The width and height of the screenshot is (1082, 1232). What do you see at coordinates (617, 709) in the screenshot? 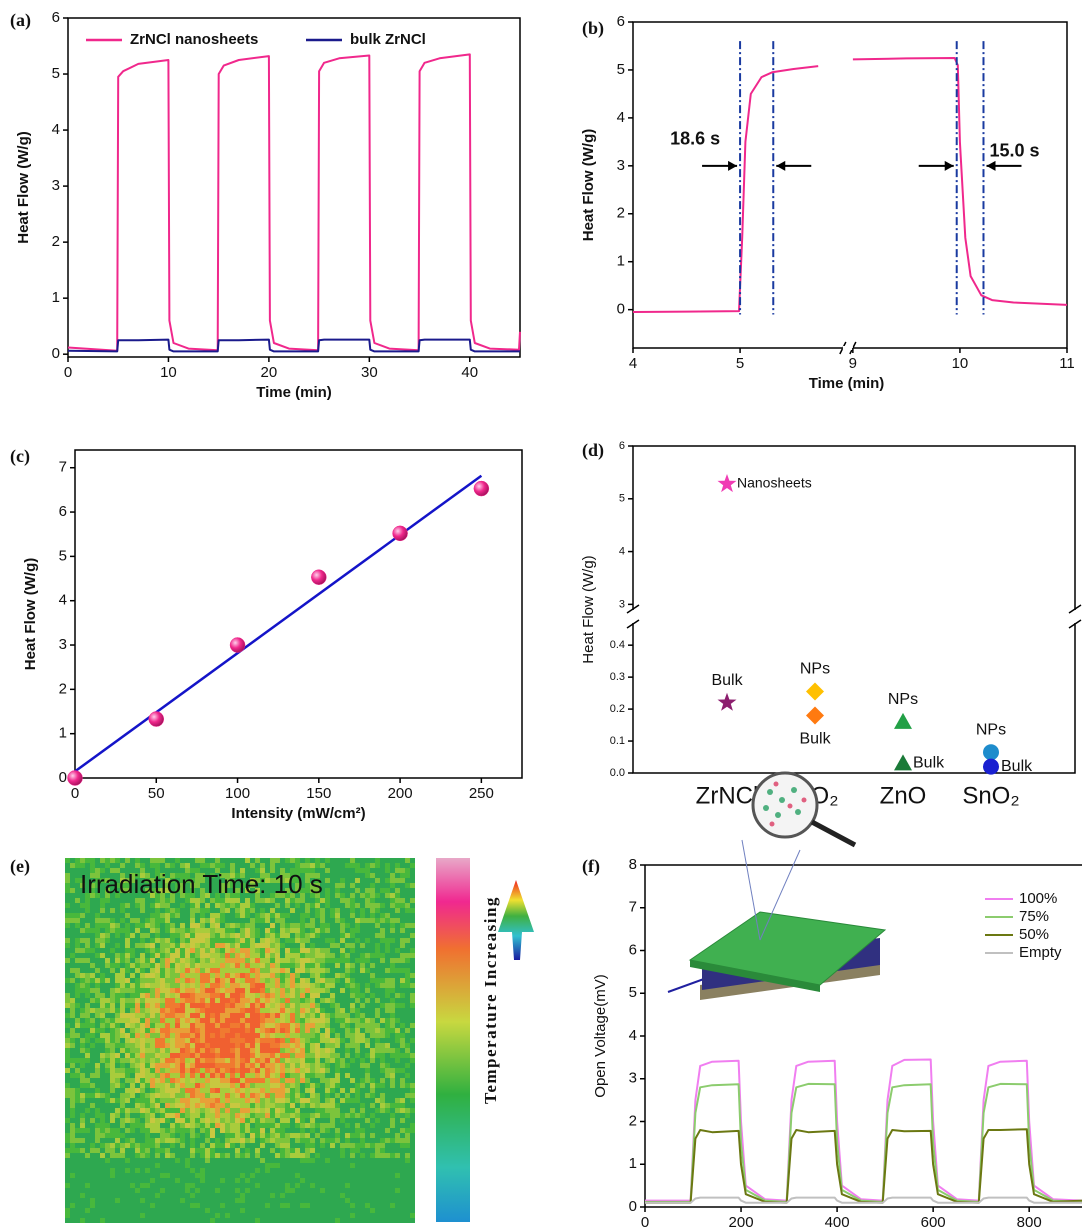
I see `y-tick-label: 0.2` at bounding box center [617, 709].